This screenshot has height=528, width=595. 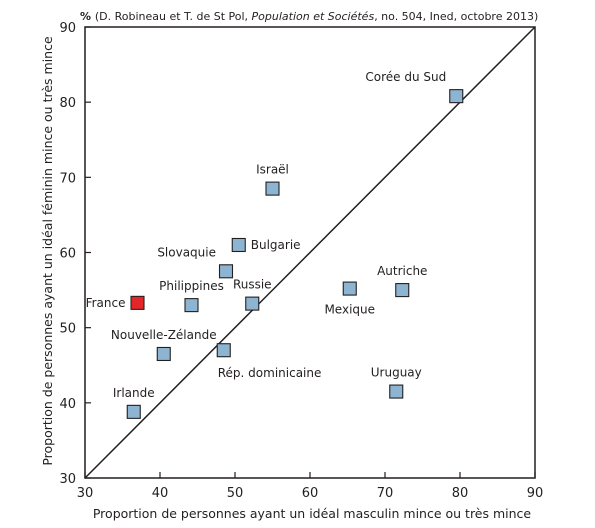 What do you see at coordinates (87, 16) in the screenshot?
I see `source-note-prefix: %` at bounding box center [87, 16].